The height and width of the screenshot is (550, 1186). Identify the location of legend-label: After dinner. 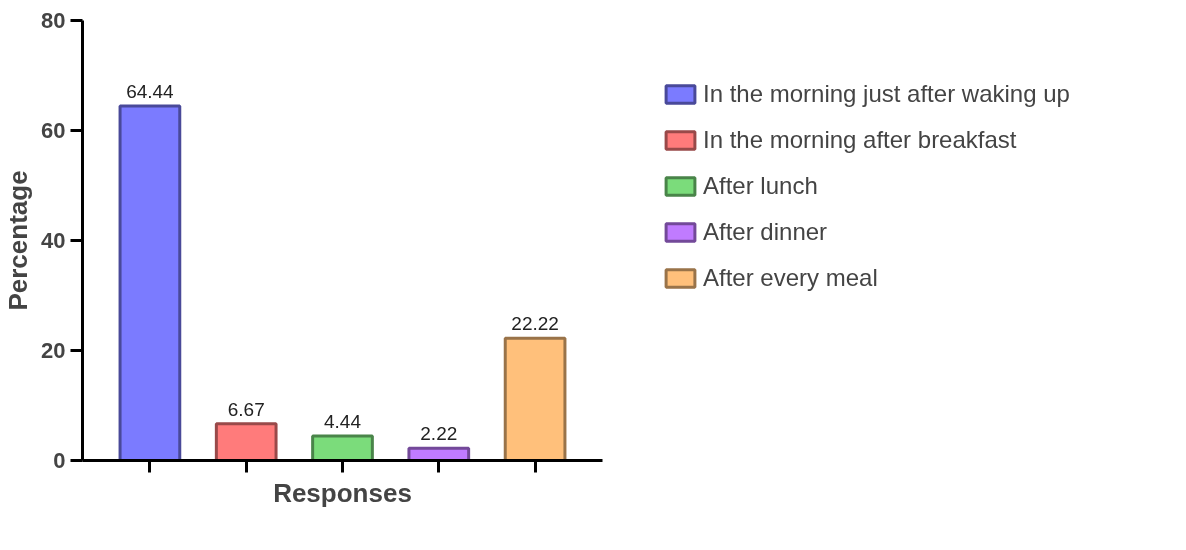
(765, 232).